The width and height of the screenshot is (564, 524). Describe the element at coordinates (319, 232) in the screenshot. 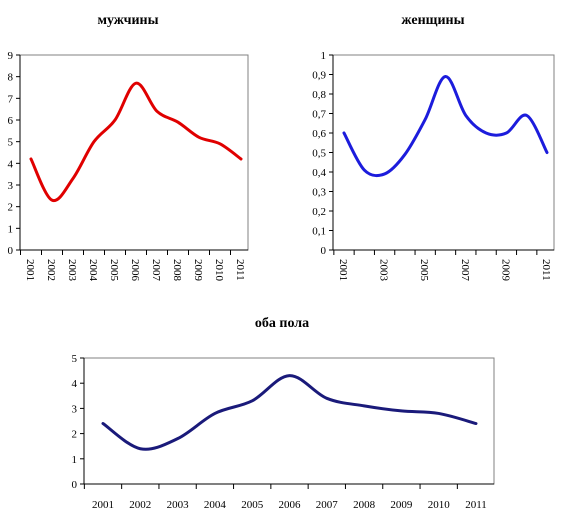

I see `y-tick-label: 0,1` at that location.